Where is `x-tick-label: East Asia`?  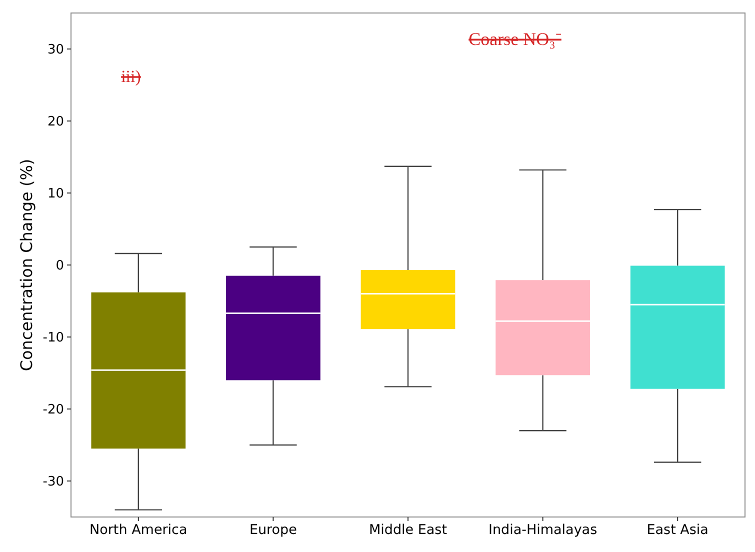
x-tick-label: East Asia is located at coordinates (677, 530).